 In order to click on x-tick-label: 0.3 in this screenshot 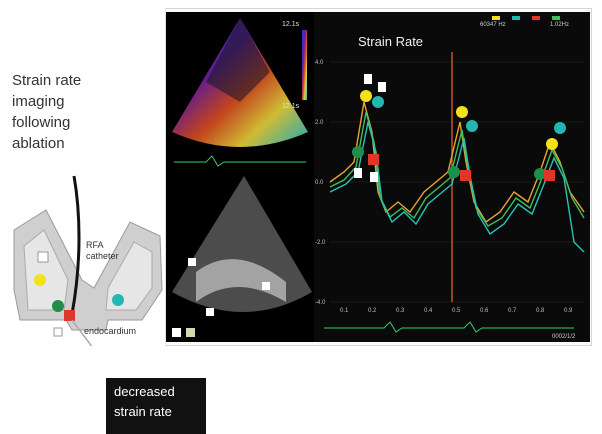, I will do `click(400, 311)`.